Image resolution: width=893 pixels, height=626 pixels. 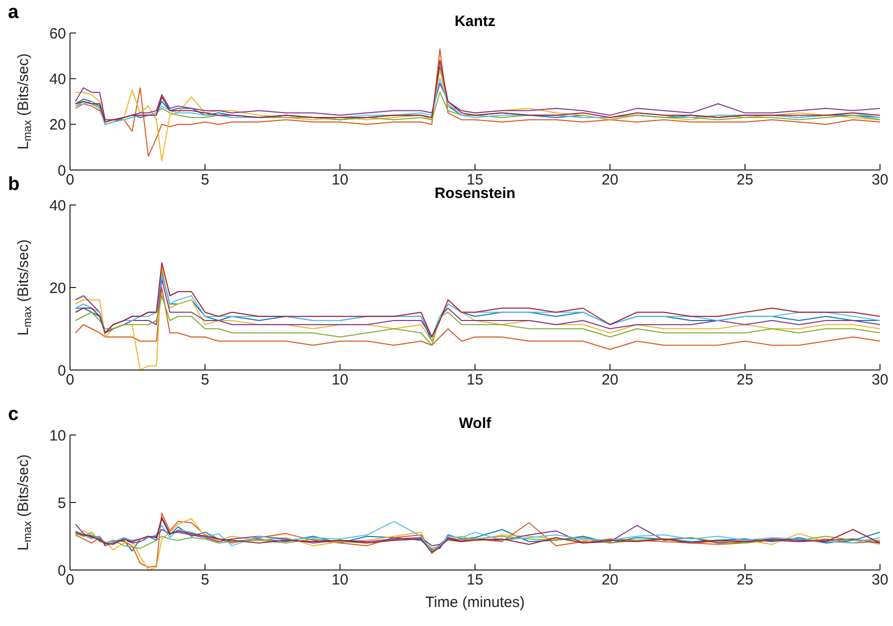 What do you see at coordinates (475, 21) in the screenshot?
I see `chart-title: Kantz` at bounding box center [475, 21].